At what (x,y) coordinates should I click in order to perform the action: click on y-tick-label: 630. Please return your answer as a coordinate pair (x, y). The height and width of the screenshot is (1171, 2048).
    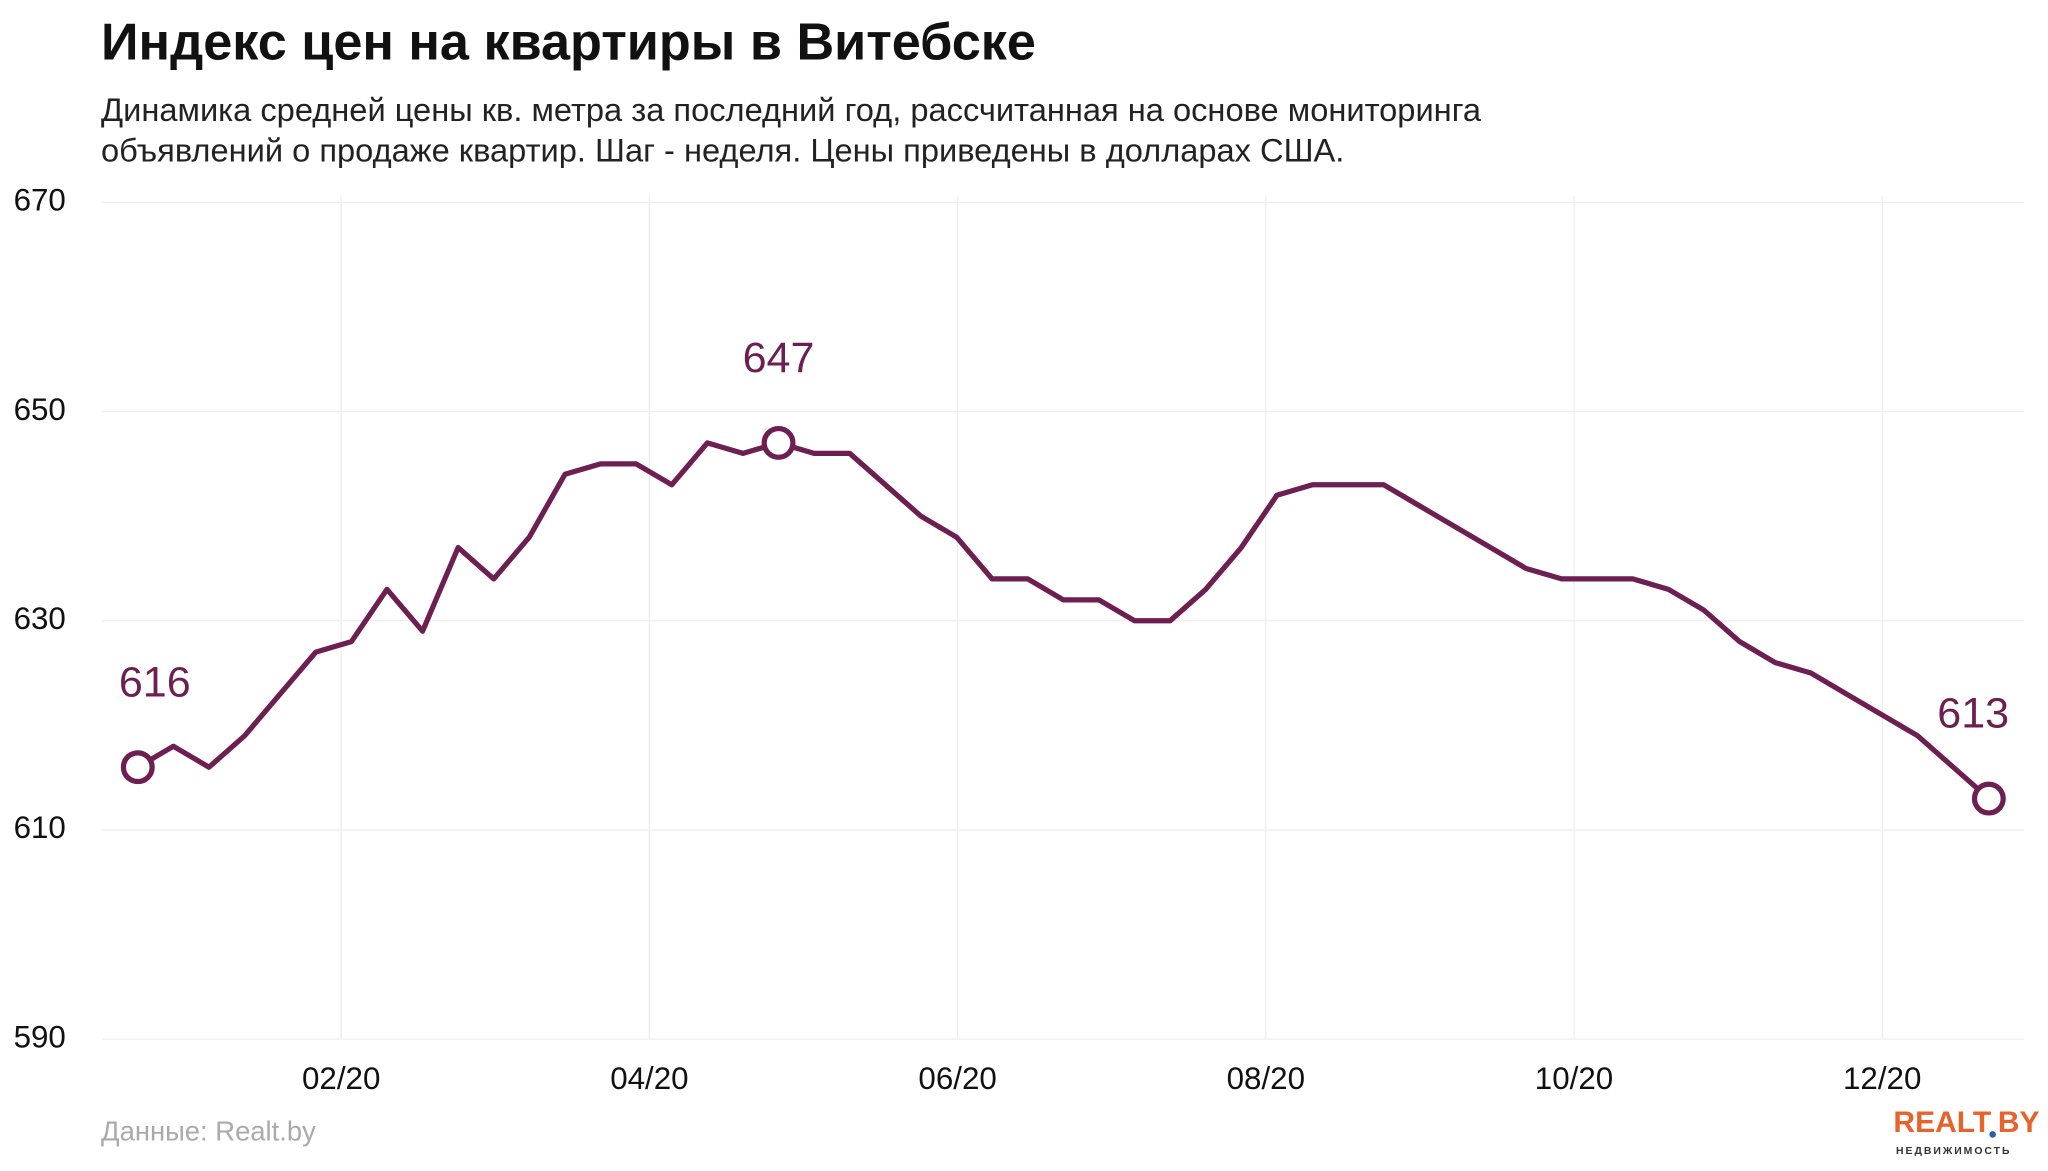
    Looking at the image, I should click on (40, 618).